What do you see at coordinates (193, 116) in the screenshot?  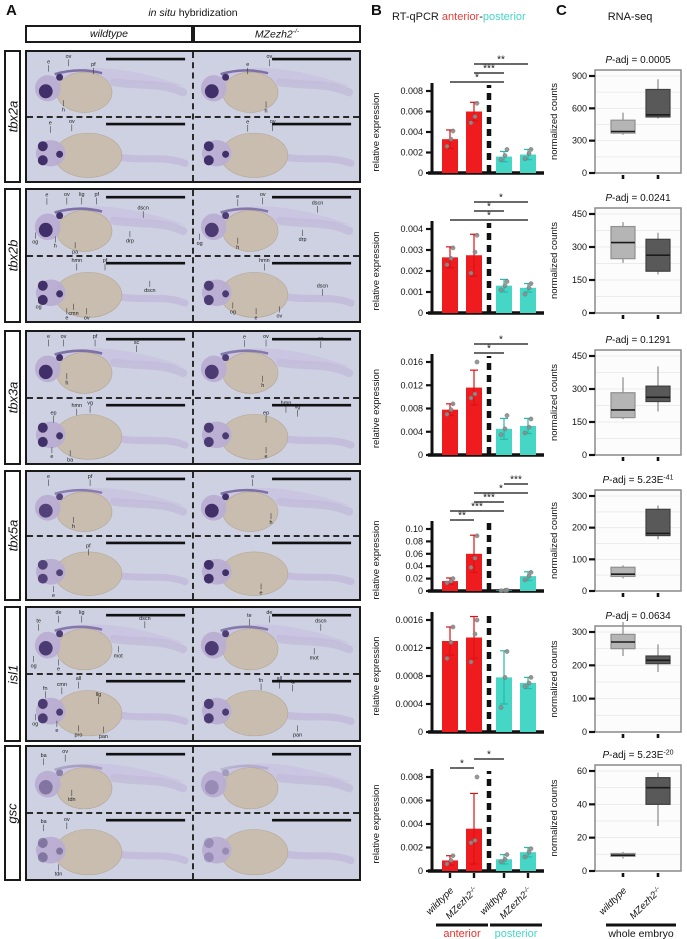 I see `isH-image-box-tbx2a: e ov pf h e ov h e ov e ov` at bounding box center [193, 116].